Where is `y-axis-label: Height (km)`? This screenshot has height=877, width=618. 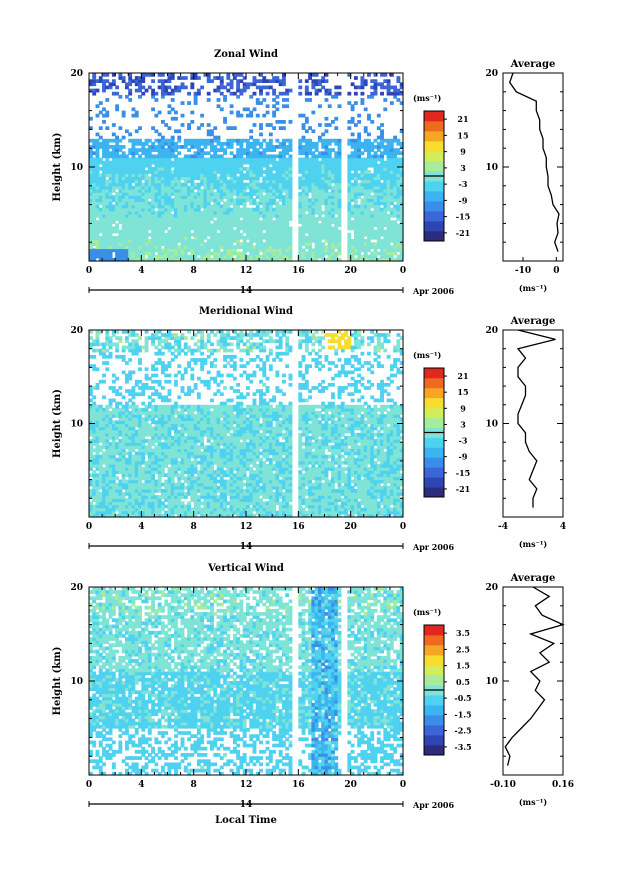 y-axis-label: Height (km) is located at coordinates (57, 167).